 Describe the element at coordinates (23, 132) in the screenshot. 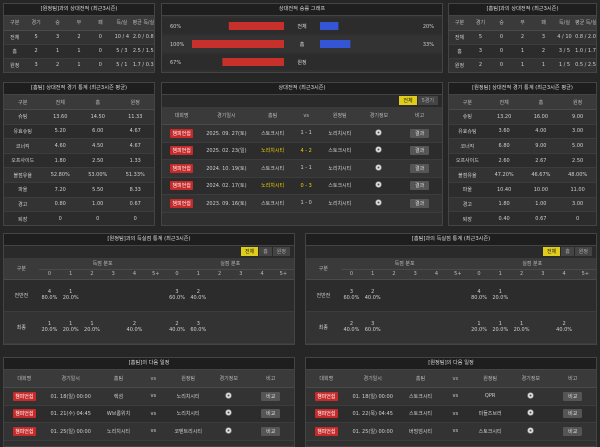

I see `table-cell: 유효슈팅` at that location.